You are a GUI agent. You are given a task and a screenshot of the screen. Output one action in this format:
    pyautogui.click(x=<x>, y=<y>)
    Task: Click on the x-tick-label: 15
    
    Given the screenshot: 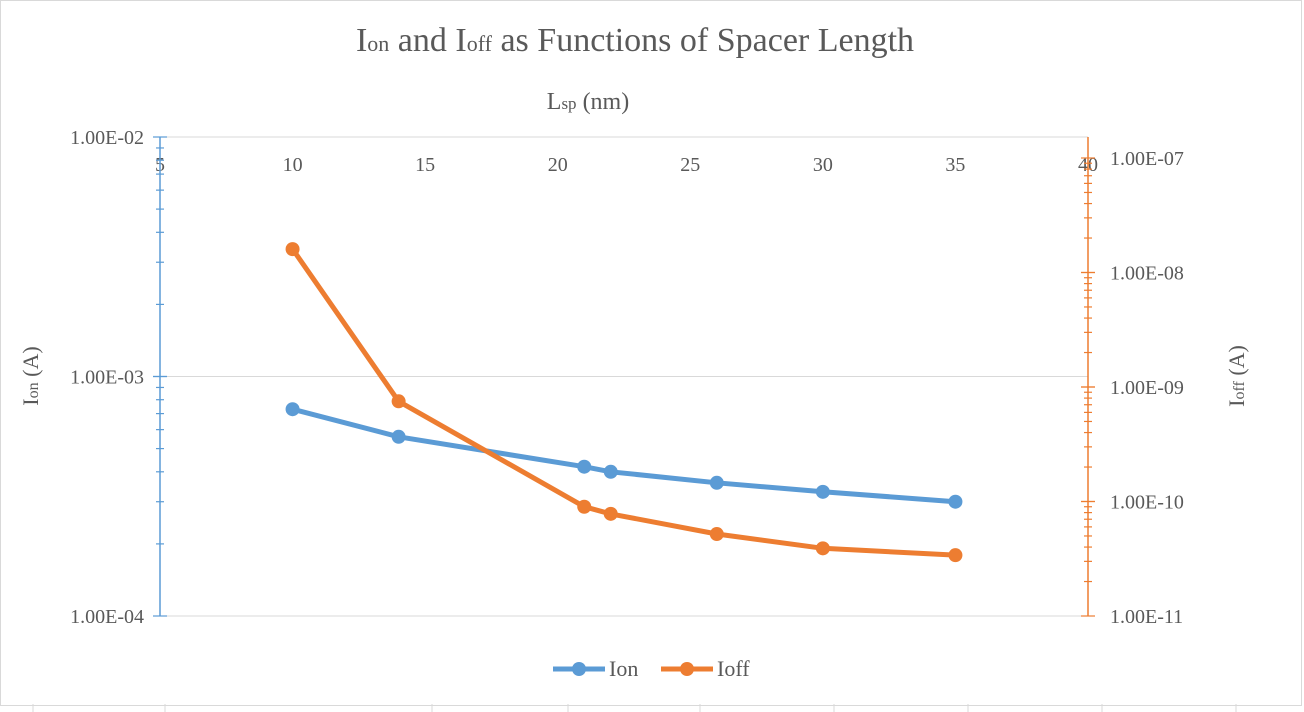 What is the action you would take?
    pyautogui.click(x=425, y=165)
    